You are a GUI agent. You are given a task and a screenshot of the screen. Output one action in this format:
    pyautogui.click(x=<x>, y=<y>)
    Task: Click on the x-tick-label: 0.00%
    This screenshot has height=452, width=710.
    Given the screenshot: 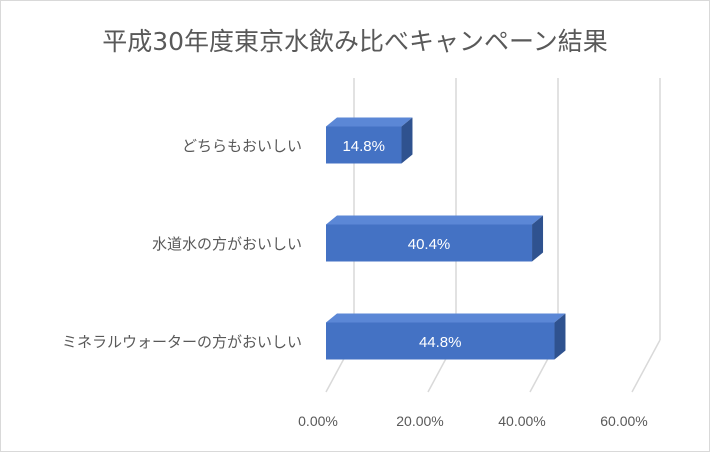 What is the action you would take?
    pyautogui.click(x=318, y=421)
    